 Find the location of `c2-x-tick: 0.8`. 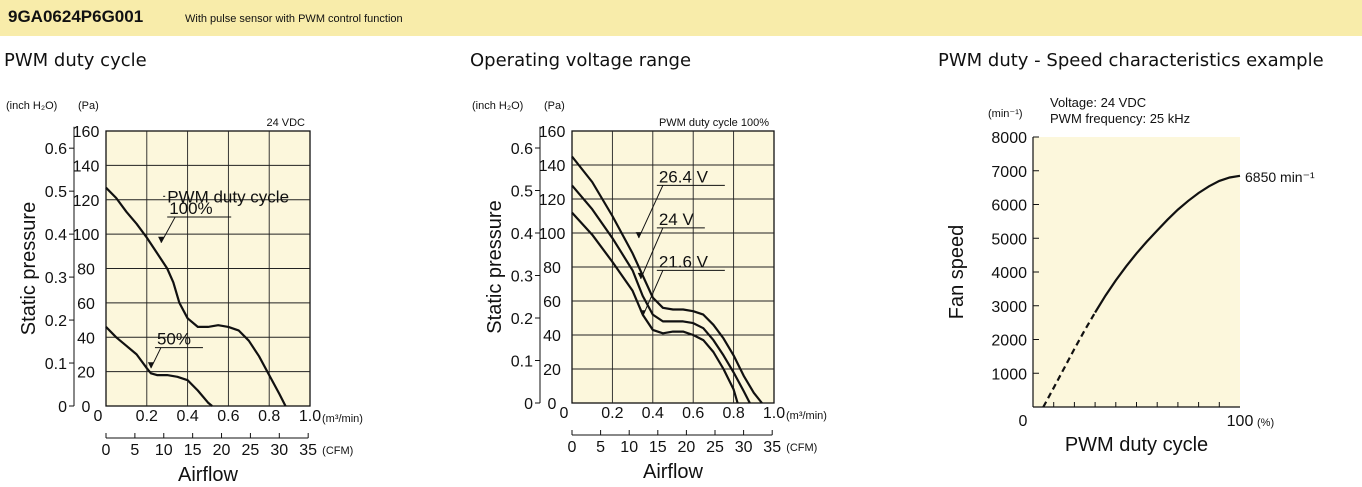

c2-x-tick: 0.8 is located at coordinates (733, 413).